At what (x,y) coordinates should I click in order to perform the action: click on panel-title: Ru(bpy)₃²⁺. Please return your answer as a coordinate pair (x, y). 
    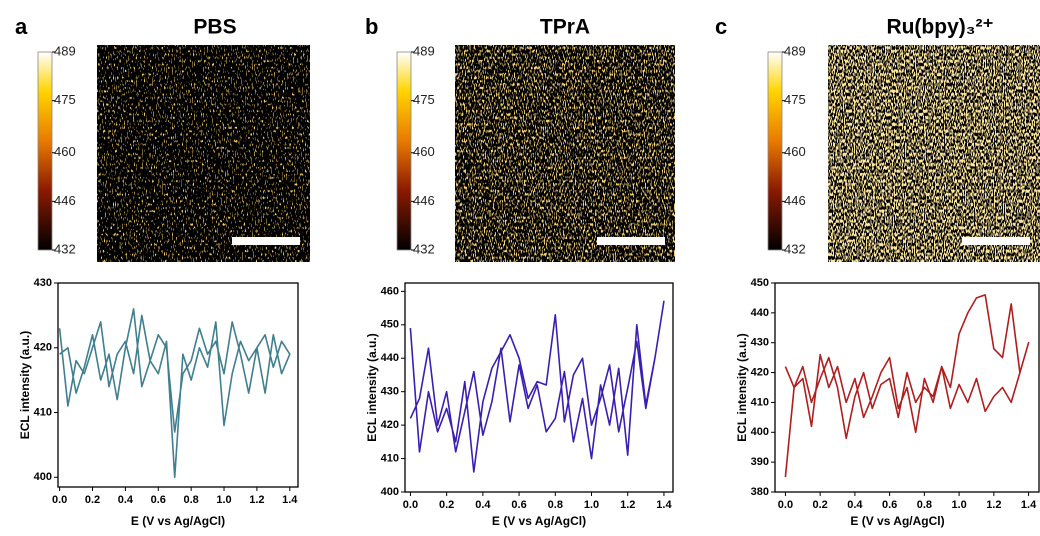
    Looking at the image, I should click on (939, 27).